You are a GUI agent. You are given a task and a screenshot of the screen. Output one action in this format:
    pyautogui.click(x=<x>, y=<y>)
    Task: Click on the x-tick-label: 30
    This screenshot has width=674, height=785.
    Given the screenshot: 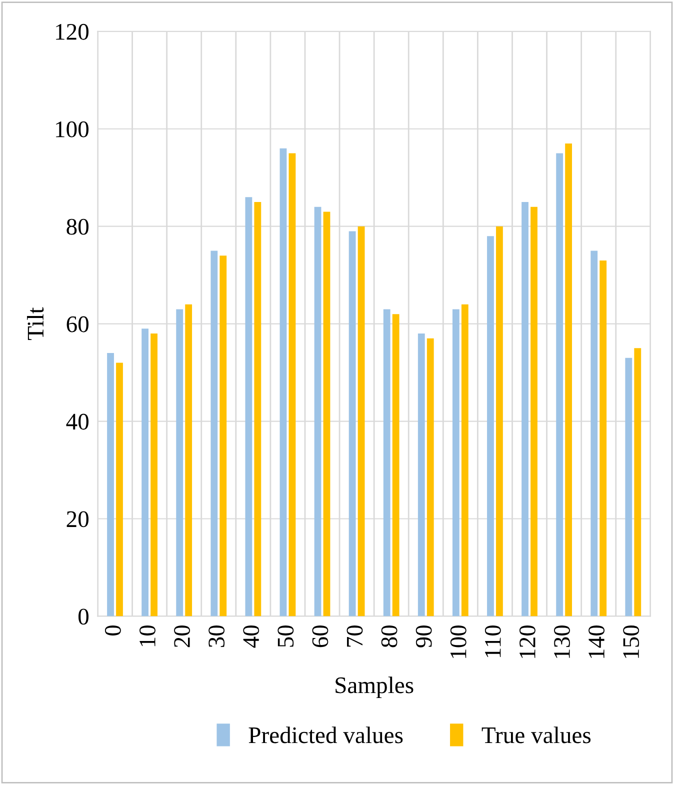 What is the action you would take?
    pyautogui.click(x=216, y=636)
    